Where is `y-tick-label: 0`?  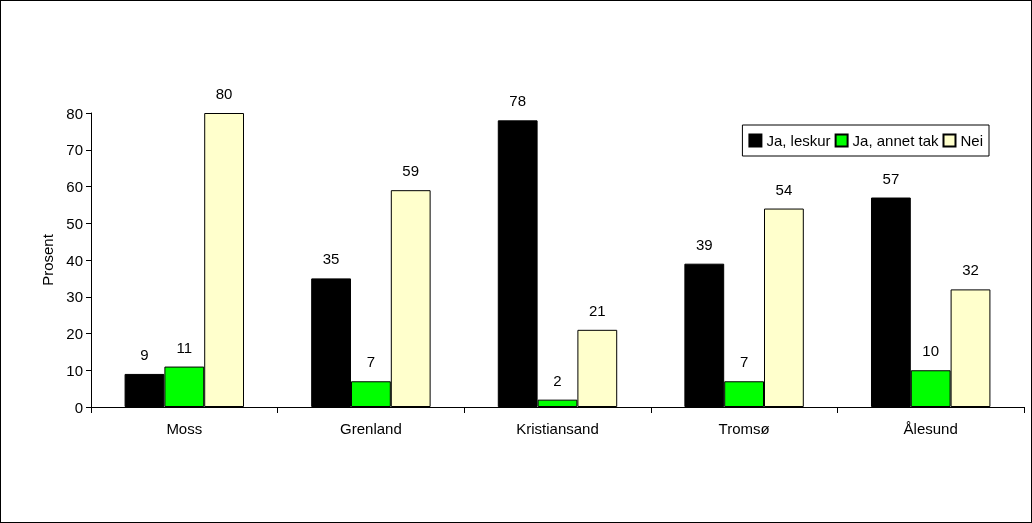 y-tick-label: 0 is located at coordinates (78, 407).